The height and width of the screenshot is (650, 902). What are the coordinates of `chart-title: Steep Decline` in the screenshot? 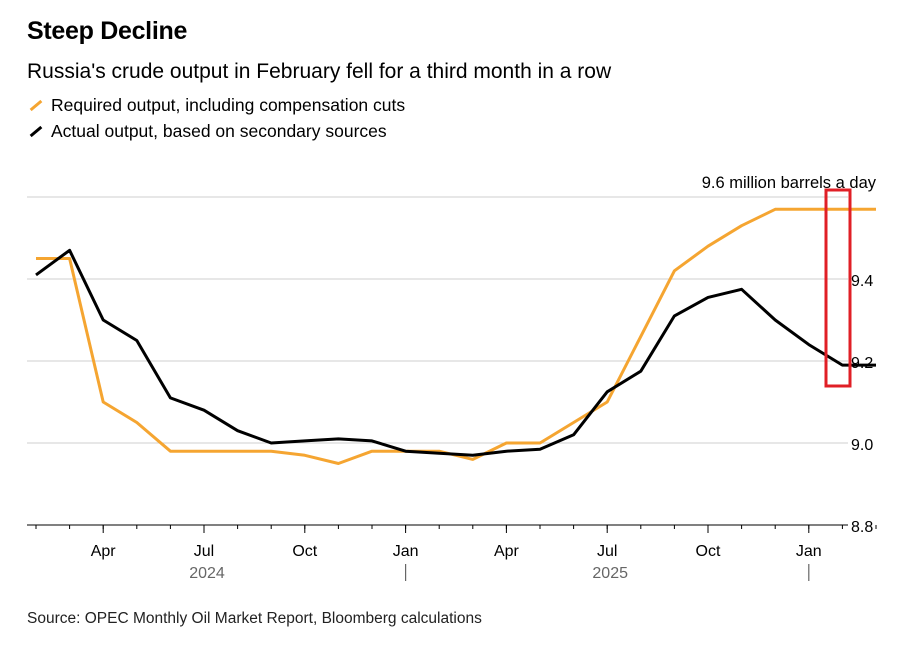 It's located at (107, 31).